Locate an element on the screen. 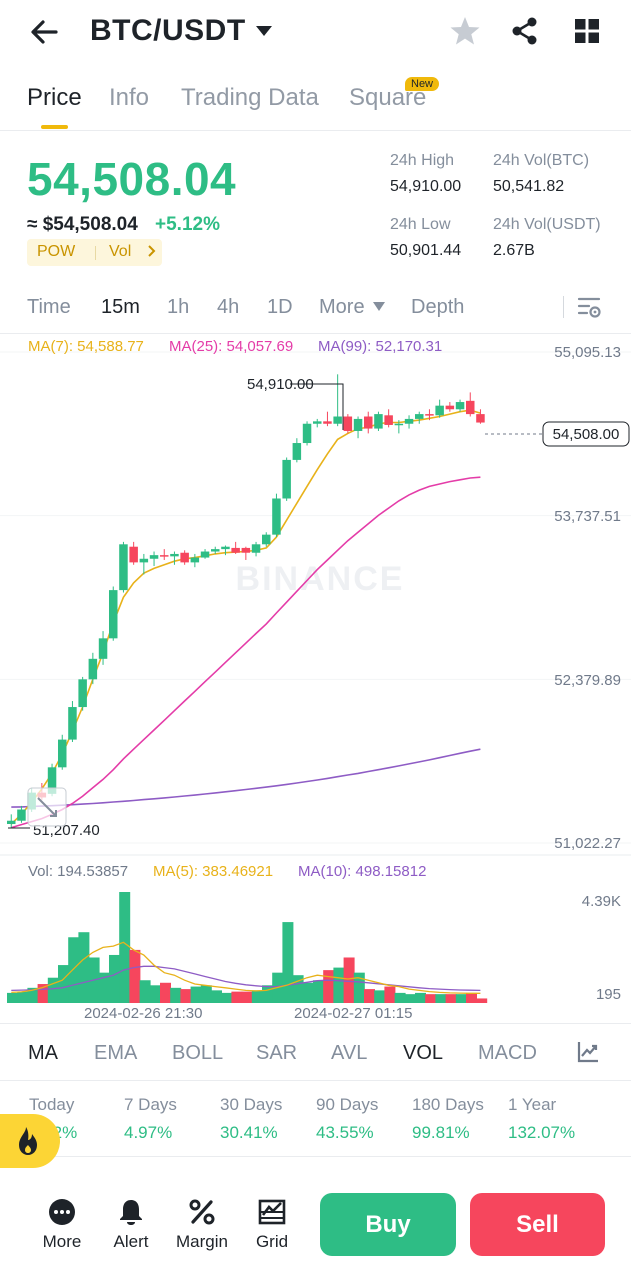 This screenshot has width=631, height=1280. indicator-settings-icon is located at coordinates (588, 1054).